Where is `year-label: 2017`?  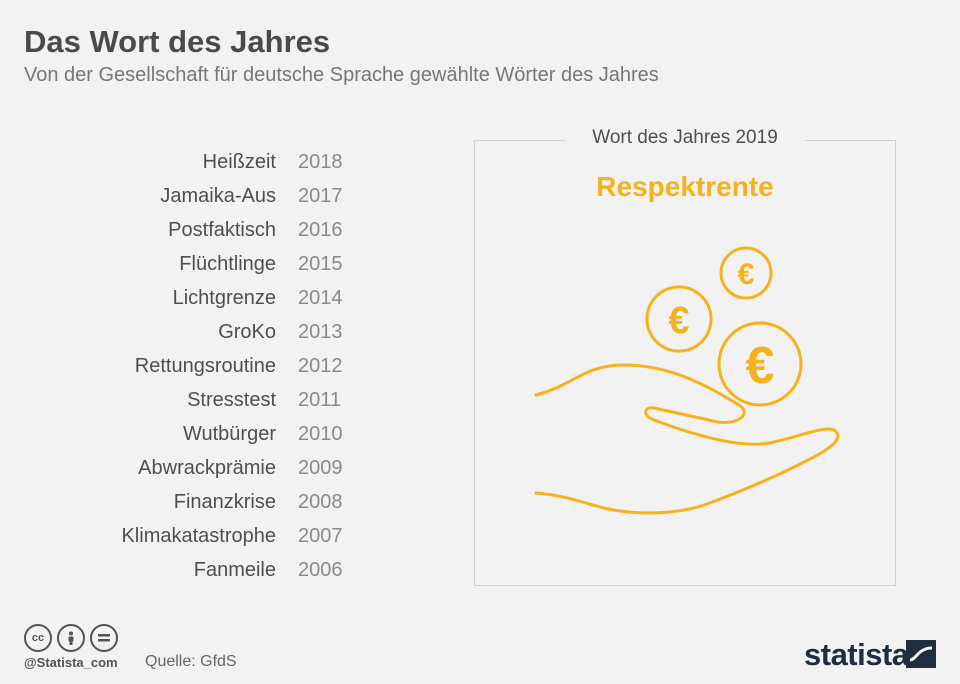 year-label: 2017 is located at coordinates (320, 195).